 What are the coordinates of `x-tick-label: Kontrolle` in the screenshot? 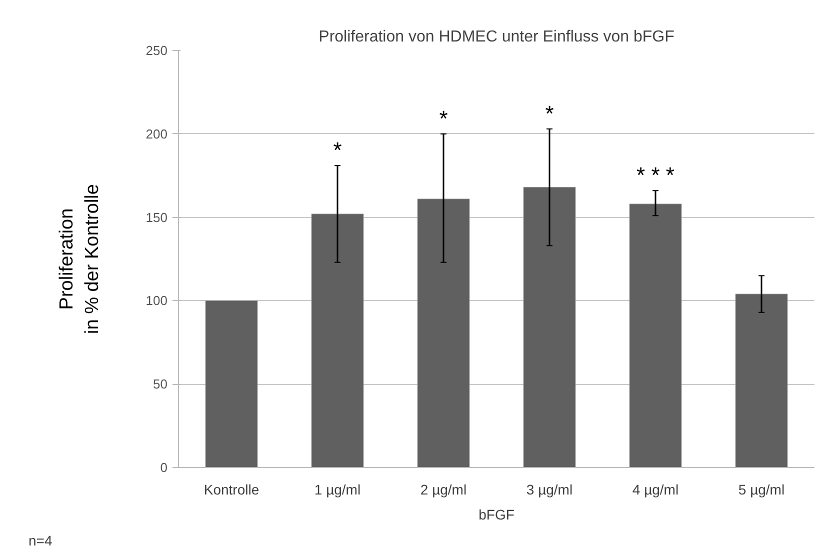 It's located at (232, 490).